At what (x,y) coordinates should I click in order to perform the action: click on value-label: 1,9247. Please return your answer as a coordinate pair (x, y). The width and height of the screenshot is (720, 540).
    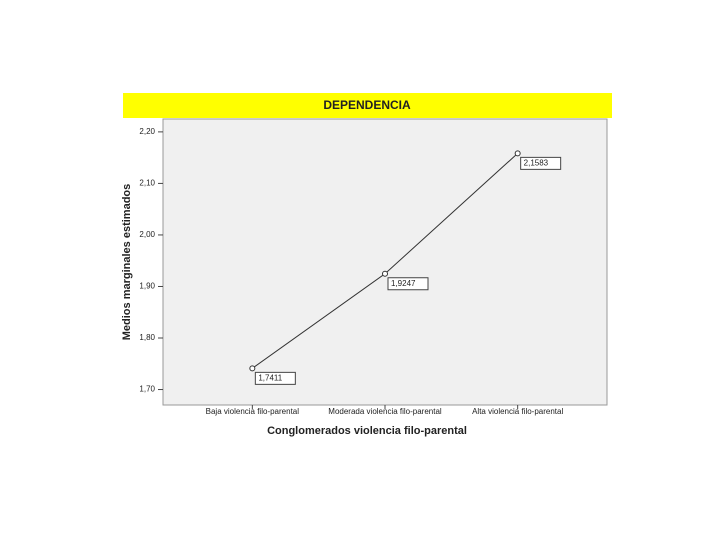
    Looking at the image, I should click on (403, 283).